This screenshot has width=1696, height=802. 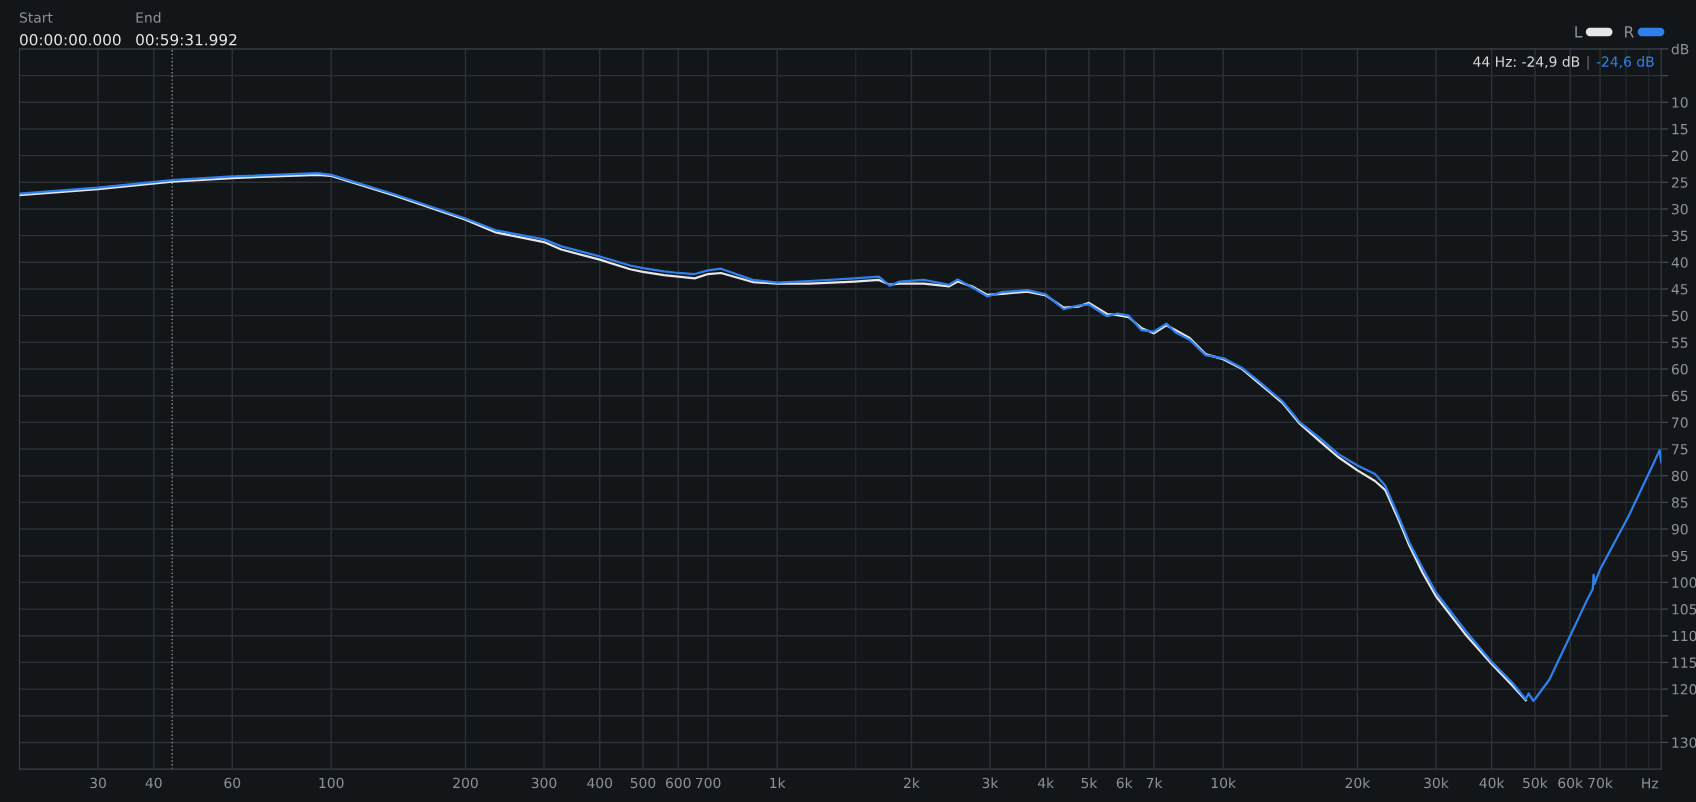 What do you see at coordinates (148, 17) in the screenshot?
I see `text: End` at bounding box center [148, 17].